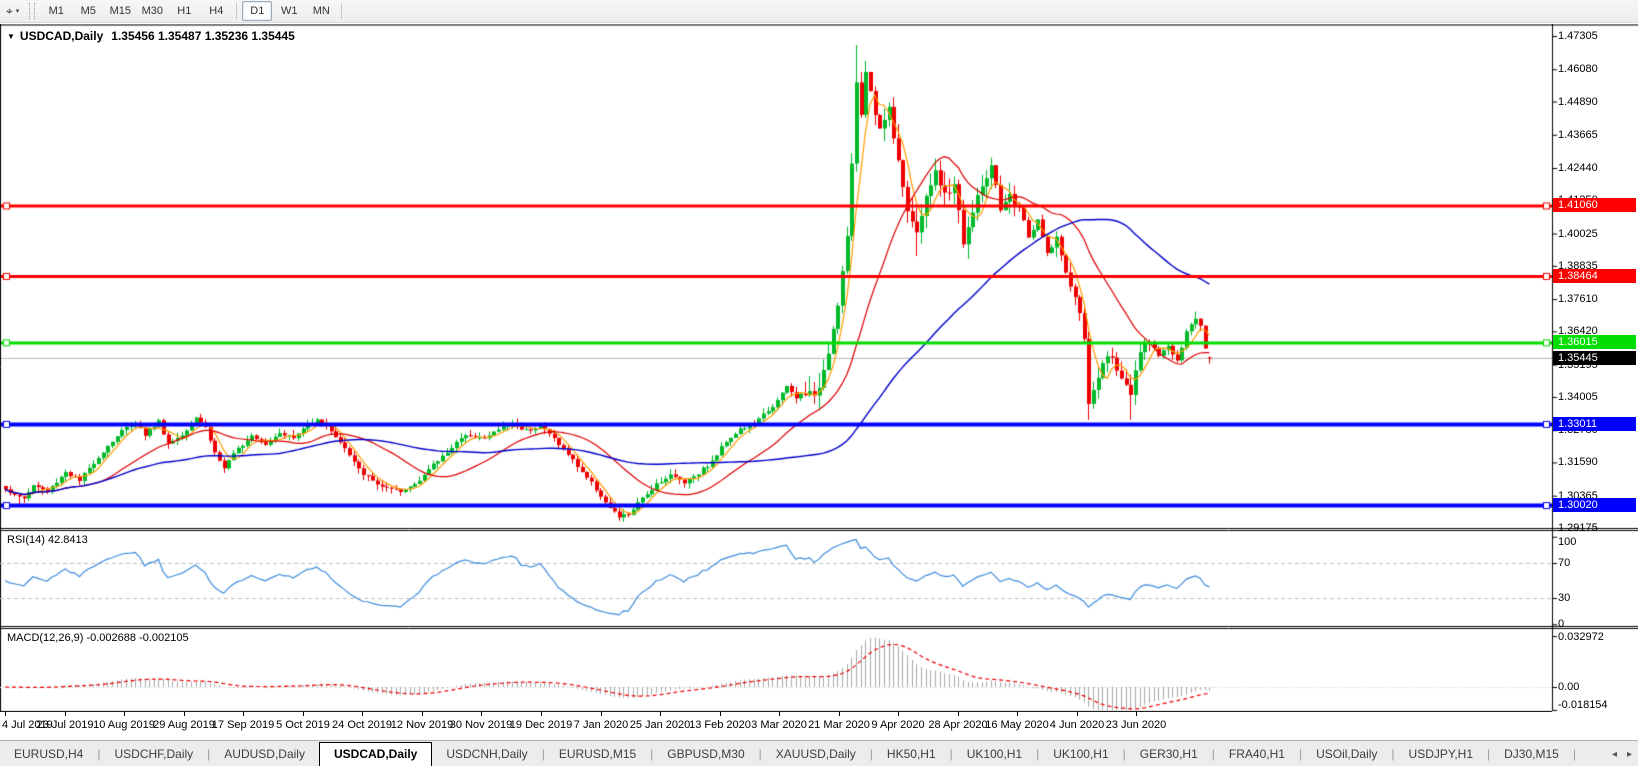 The width and height of the screenshot is (1638, 766). What do you see at coordinates (216, 11) in the screenshot?
I see `timeframe-button-h4: H4` at bounding box center [216, 11].